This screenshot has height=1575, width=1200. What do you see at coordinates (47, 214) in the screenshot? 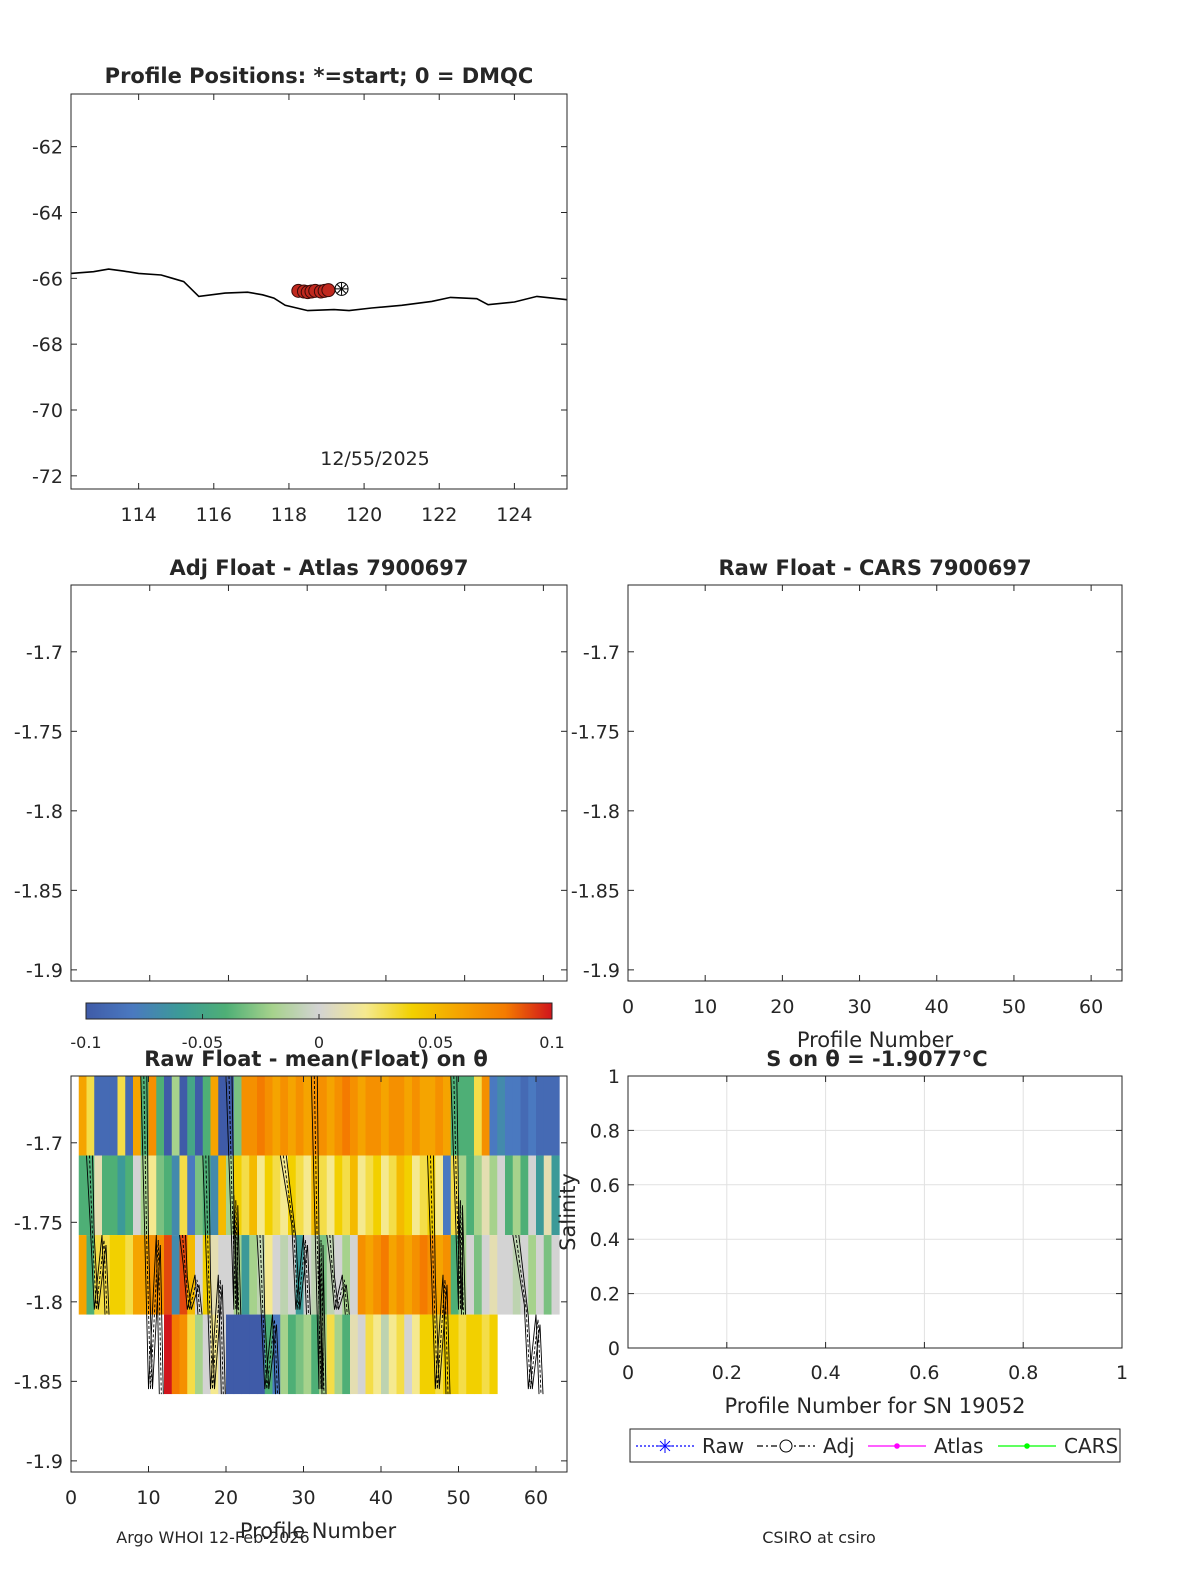
I see `map-ytick-label: -64` at bounding box center [47, 214].